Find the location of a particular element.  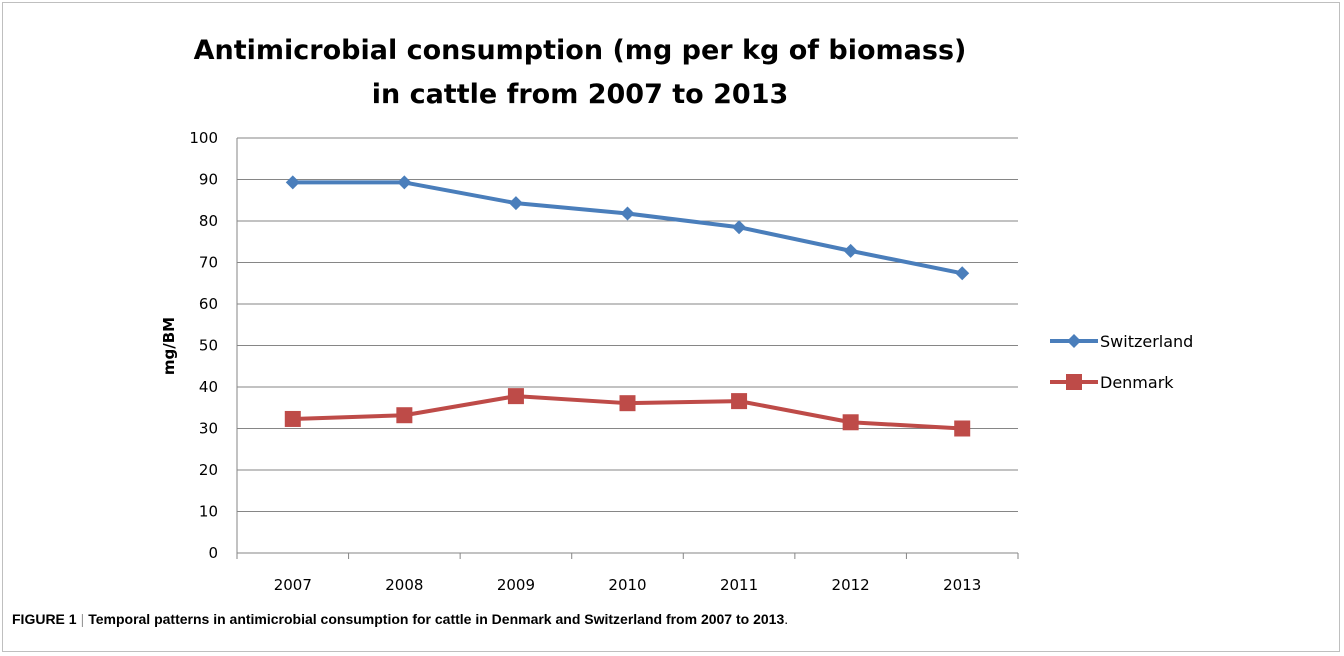

point-switzerland-2010 is located at coordinates (627, 213).